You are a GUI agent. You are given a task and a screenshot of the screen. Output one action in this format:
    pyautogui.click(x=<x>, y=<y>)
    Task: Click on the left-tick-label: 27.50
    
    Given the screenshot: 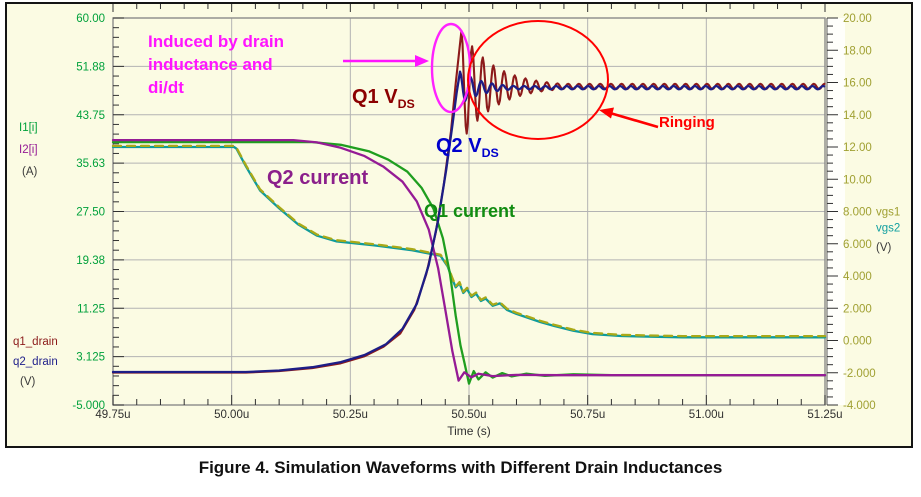 What is the action you would take?
    pyautogui.click(x=90, y=213)
    